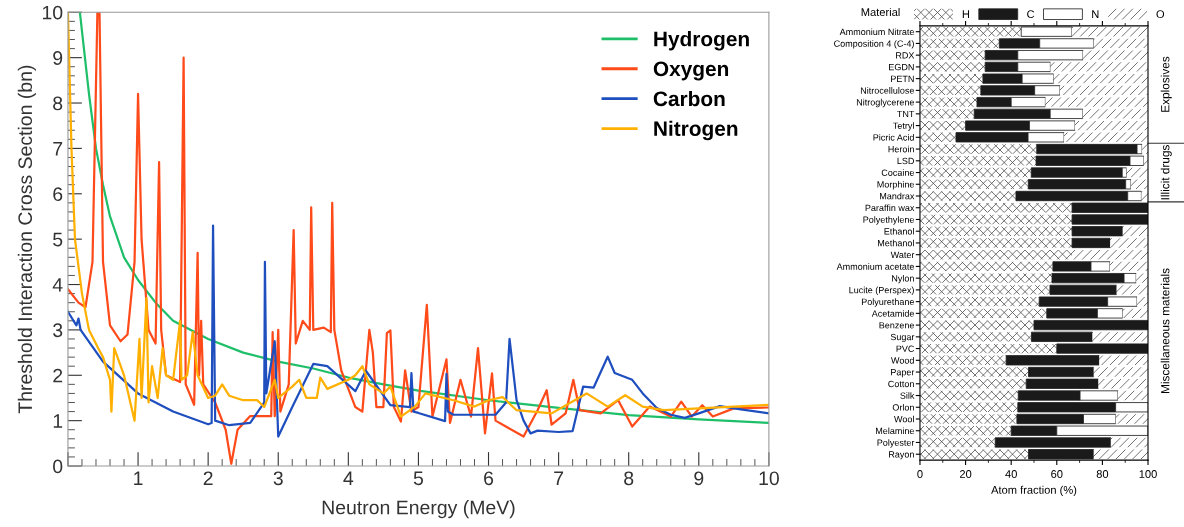 The image size is (1184, 527). I want to click on y-tick-label: Benzene, so click(897, 325).